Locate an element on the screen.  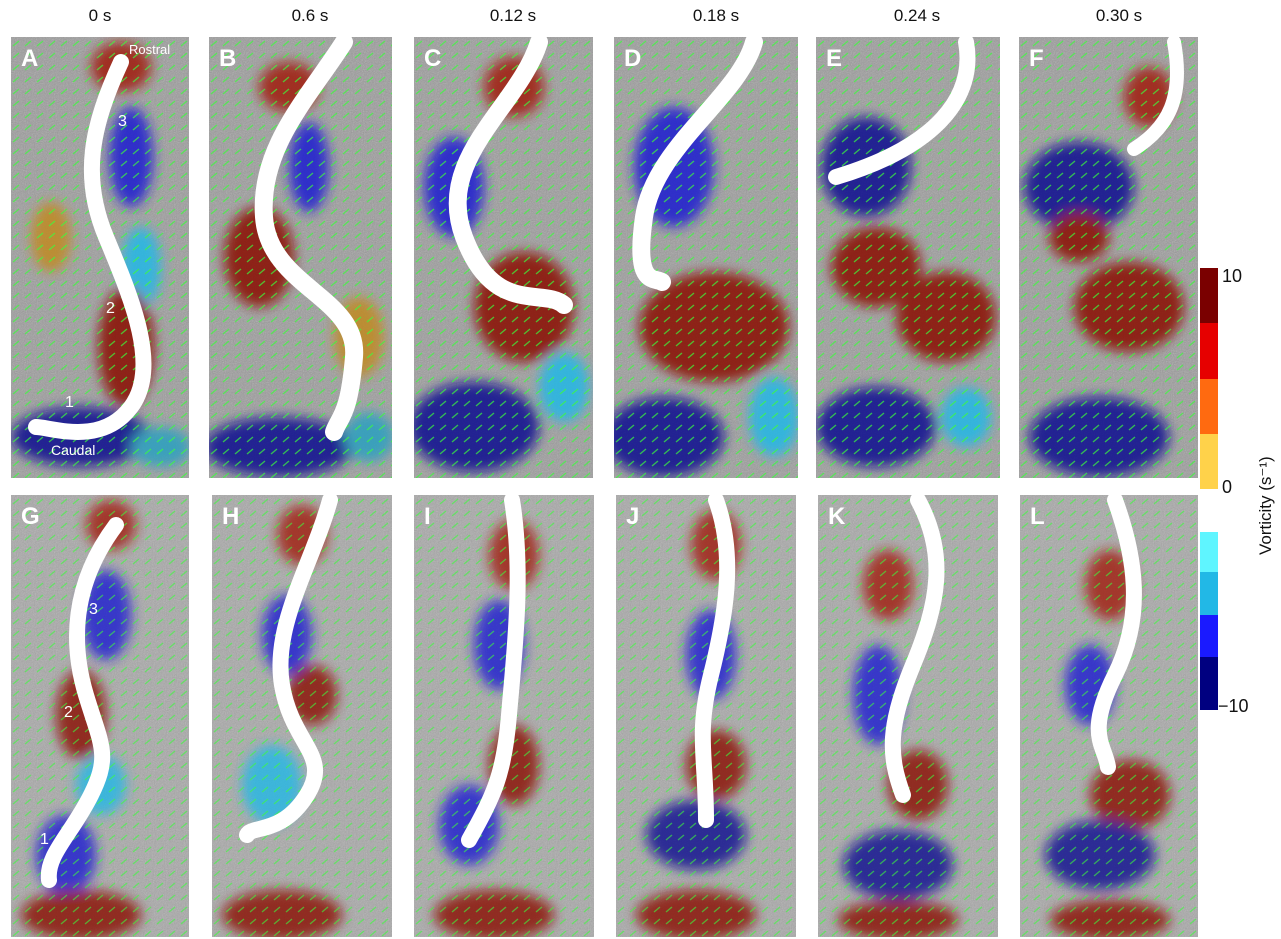
panel-l-image is located at coordinates (1109, 716).